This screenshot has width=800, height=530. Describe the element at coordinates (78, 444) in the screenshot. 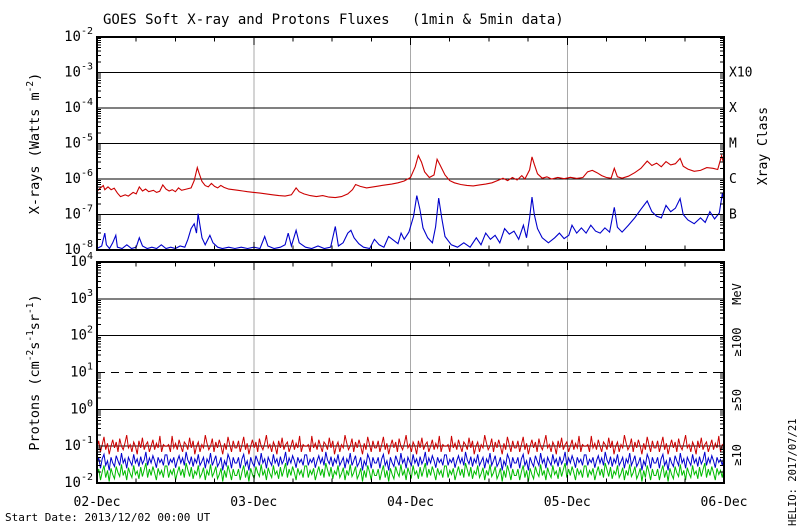

I see `y-tick-label: 10⁻¹` at that location.